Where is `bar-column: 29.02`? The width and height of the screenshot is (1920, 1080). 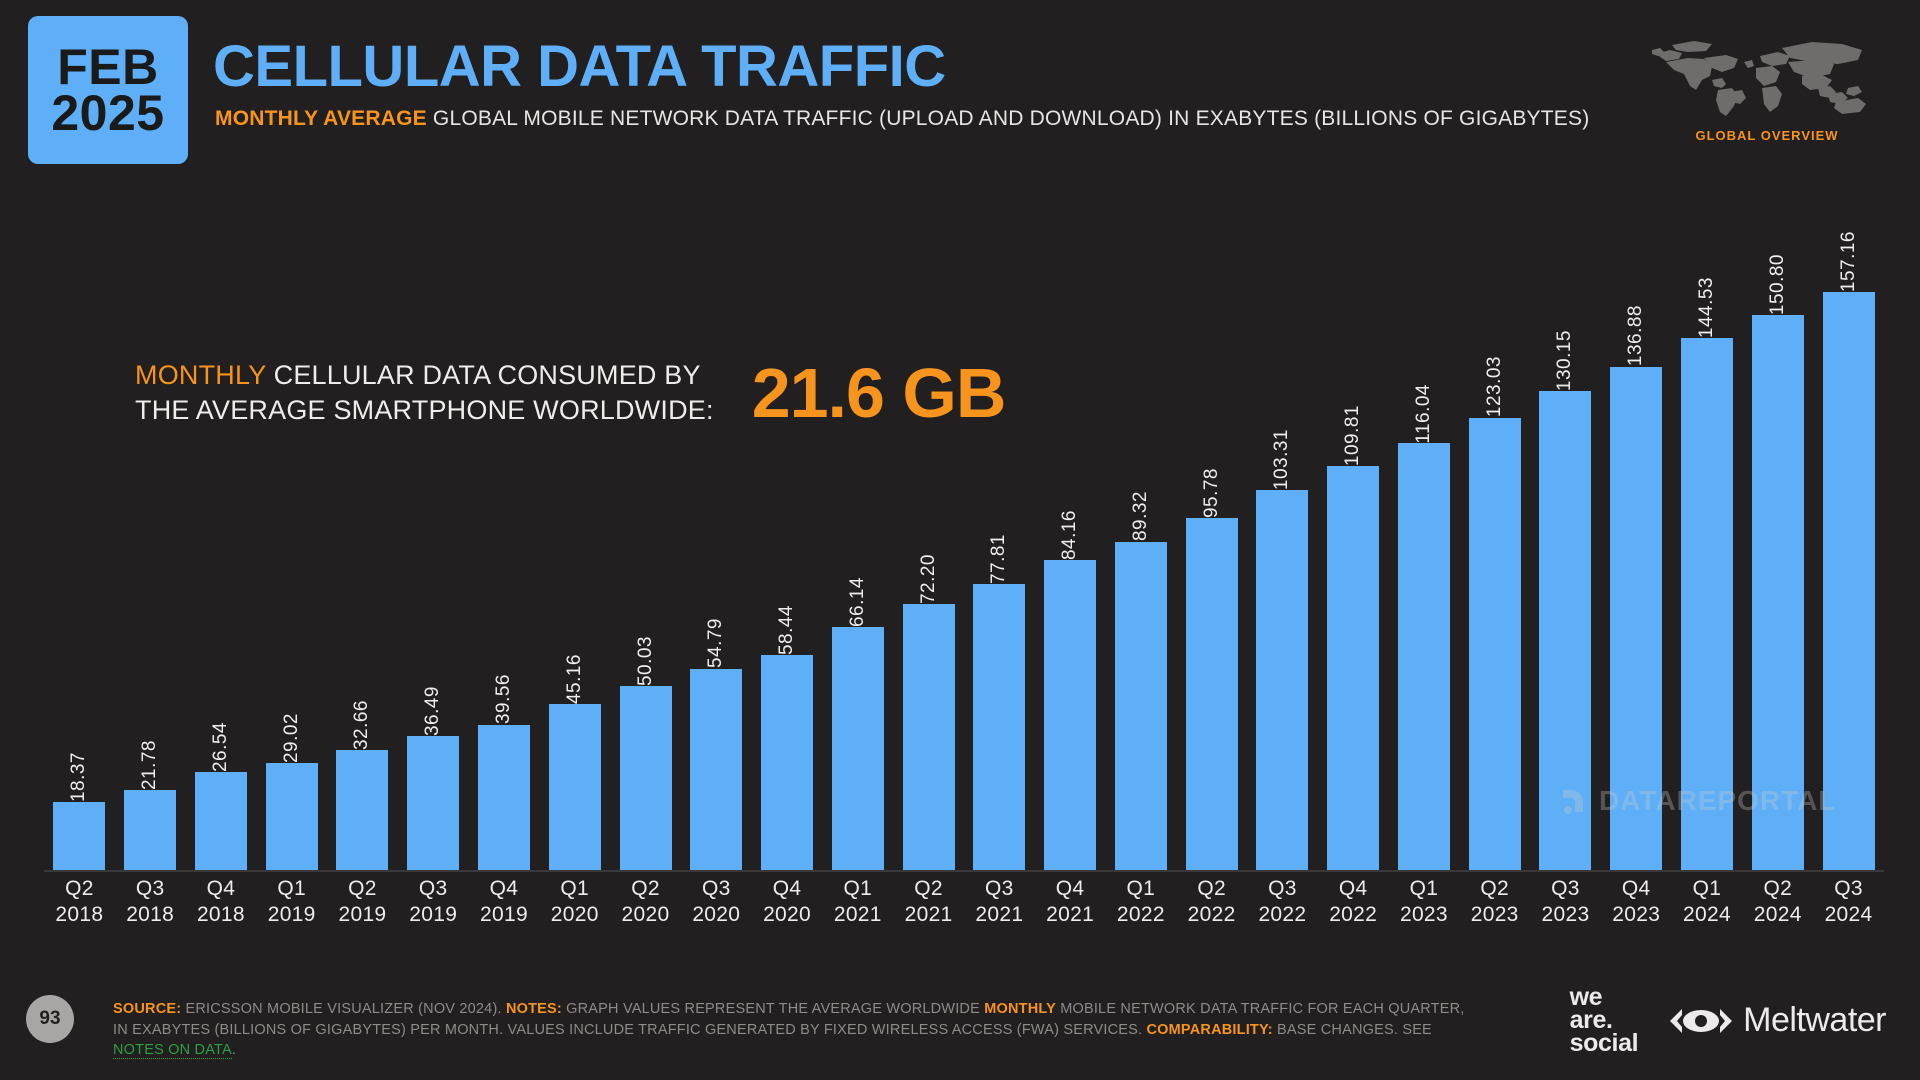
bar-column: 29.02 is located at coordinates (291, 535).